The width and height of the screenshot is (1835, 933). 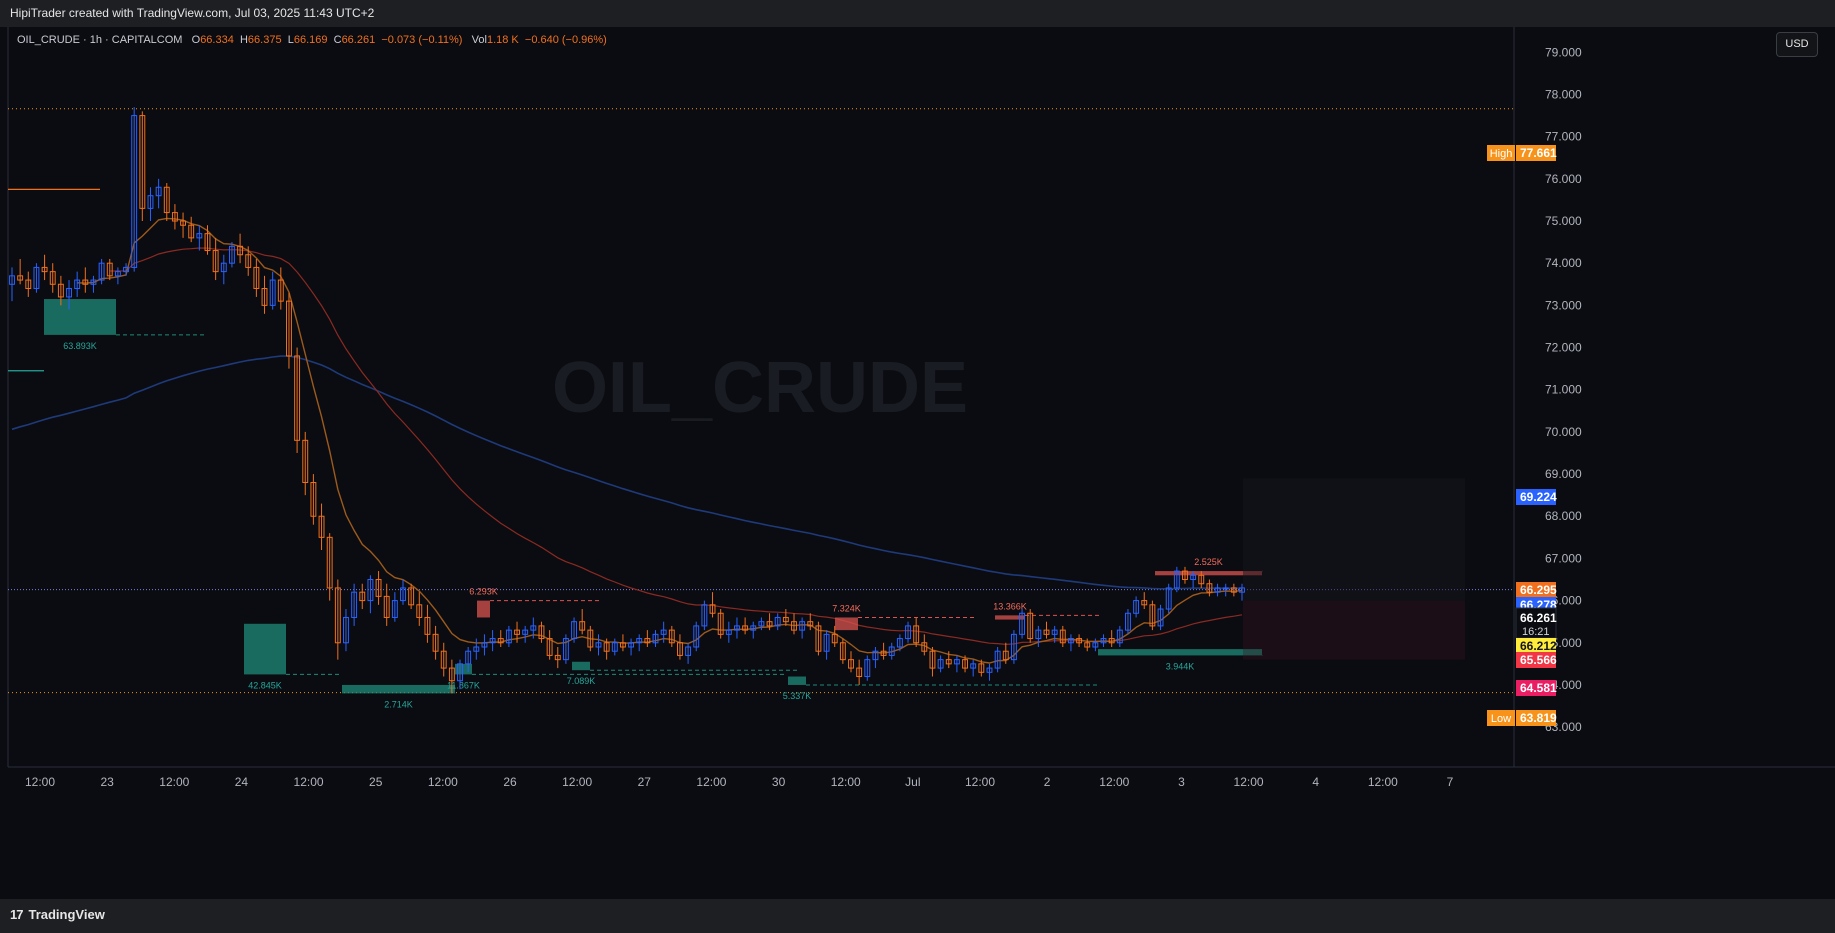 What do you see at coordinates (510, 782) in the screenshot?
I see `time-tick-label: 26` at bounding box center [510, 782].